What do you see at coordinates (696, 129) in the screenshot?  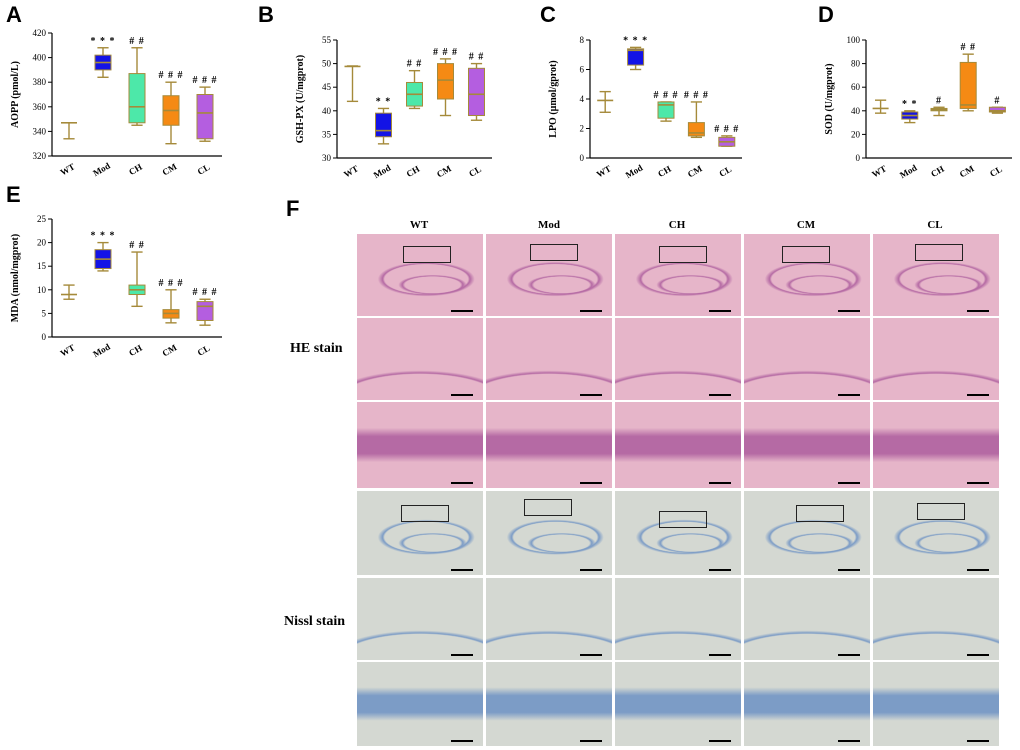 I see `box-c-cm` at bounding box center [696, 129].